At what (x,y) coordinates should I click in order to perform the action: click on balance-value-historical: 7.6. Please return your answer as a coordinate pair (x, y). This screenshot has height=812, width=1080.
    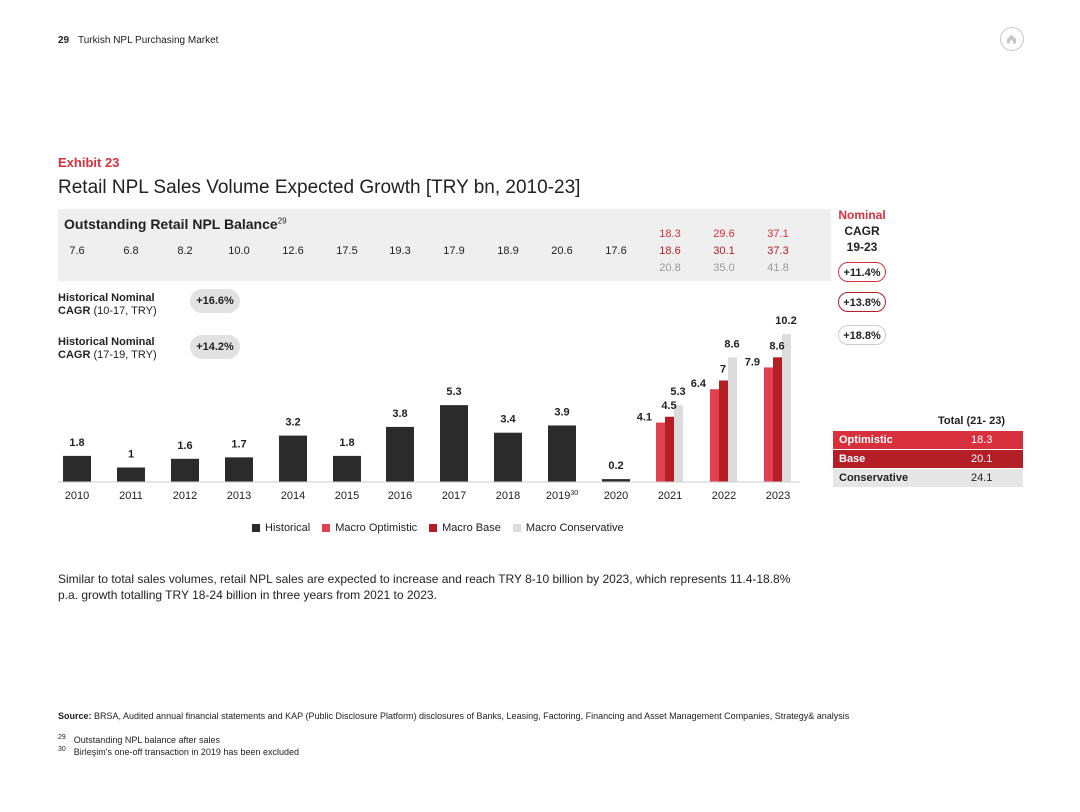
    Looking at the image, I should click on (77, 251).